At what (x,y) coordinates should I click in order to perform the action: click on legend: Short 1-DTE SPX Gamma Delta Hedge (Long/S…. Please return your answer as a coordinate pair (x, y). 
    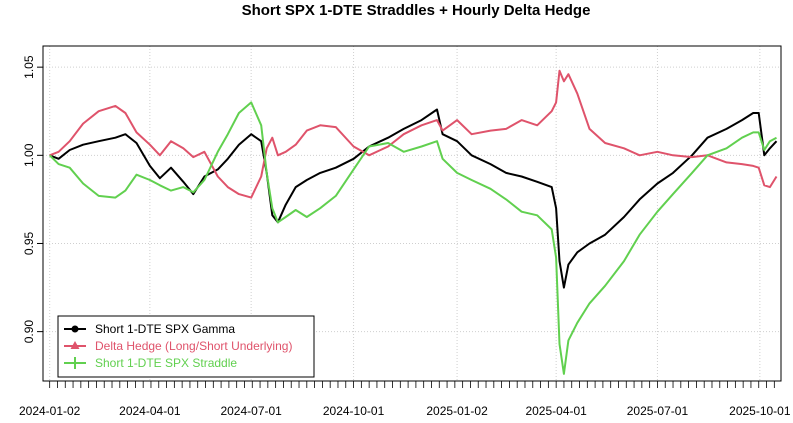
    Looking at the image, I should click on (186, 346).